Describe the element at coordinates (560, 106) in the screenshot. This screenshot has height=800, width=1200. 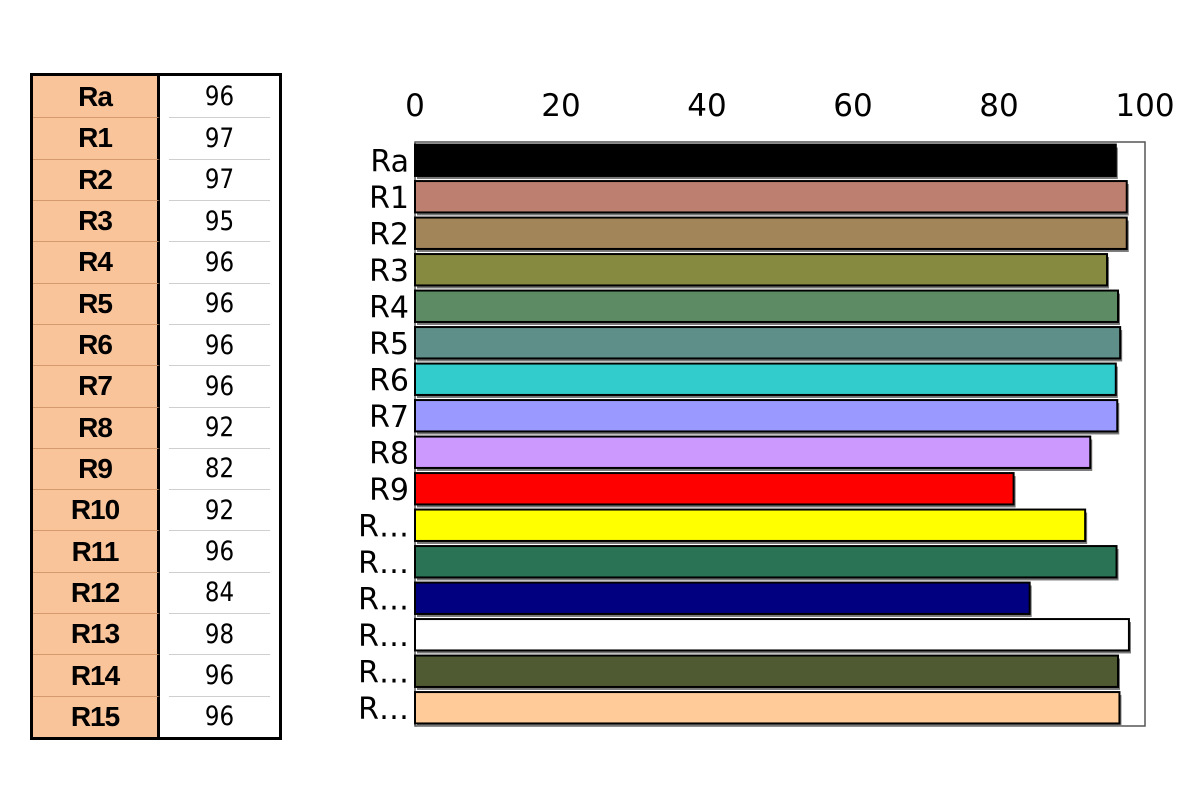
I see `x-tick-label: 20` at that location.